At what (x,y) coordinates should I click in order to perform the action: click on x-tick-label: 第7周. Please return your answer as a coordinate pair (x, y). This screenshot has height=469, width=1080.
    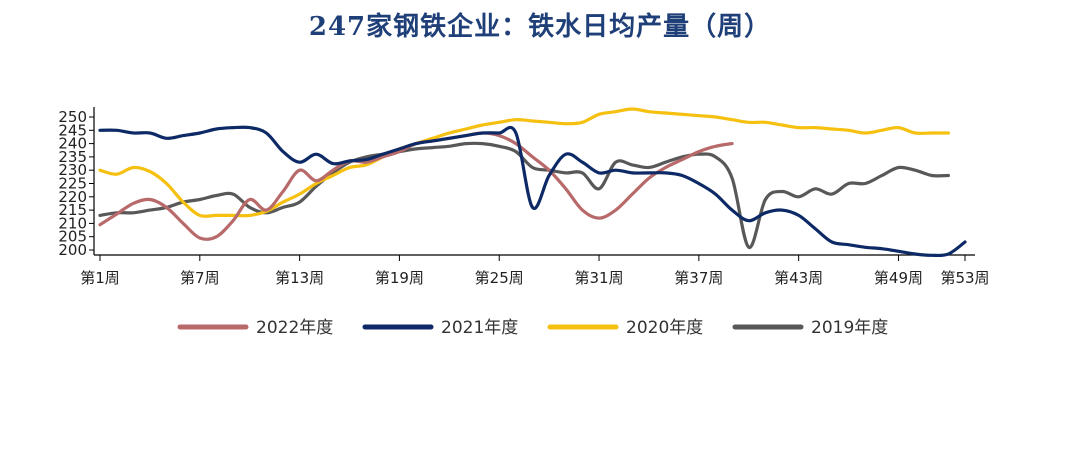
    Looking at the image, I should click on (200, 278).